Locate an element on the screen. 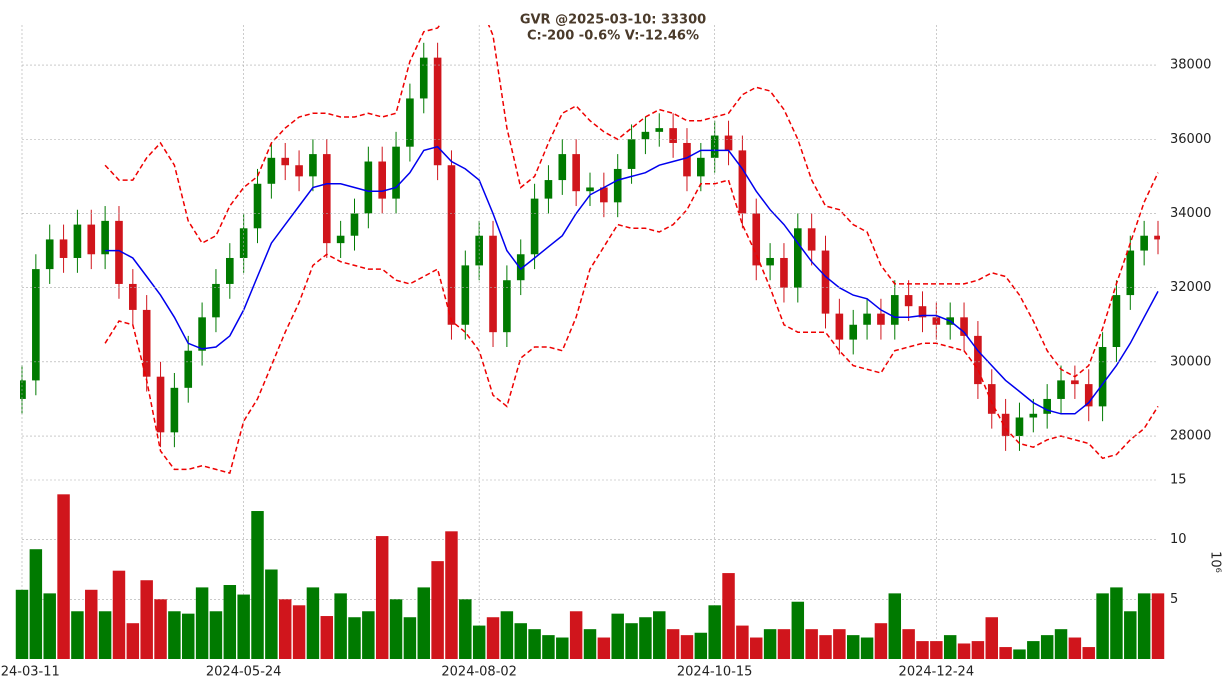  x-tick-label: 2024-08-02 is located at coordinates (479, 672).